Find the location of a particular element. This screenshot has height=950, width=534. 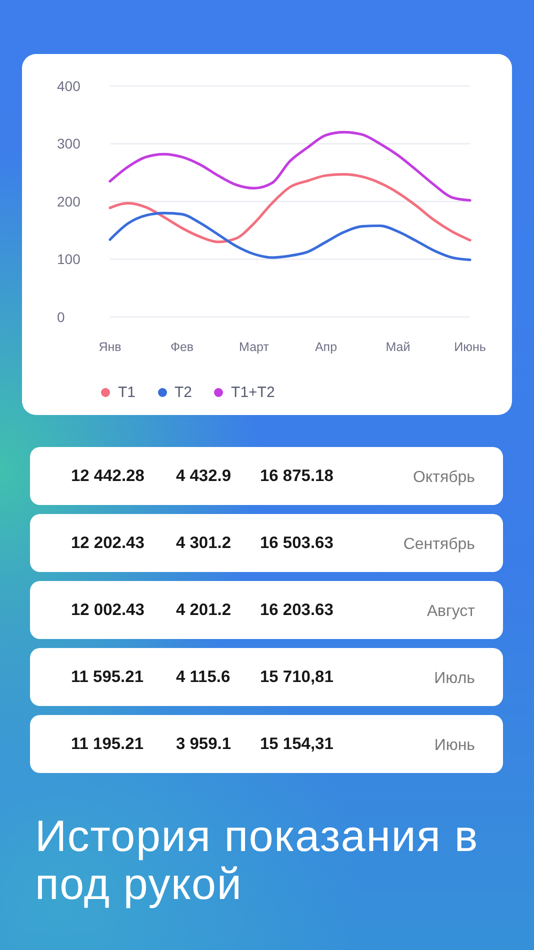

y-tick-label: 400 is located at coordinates (69, 86).